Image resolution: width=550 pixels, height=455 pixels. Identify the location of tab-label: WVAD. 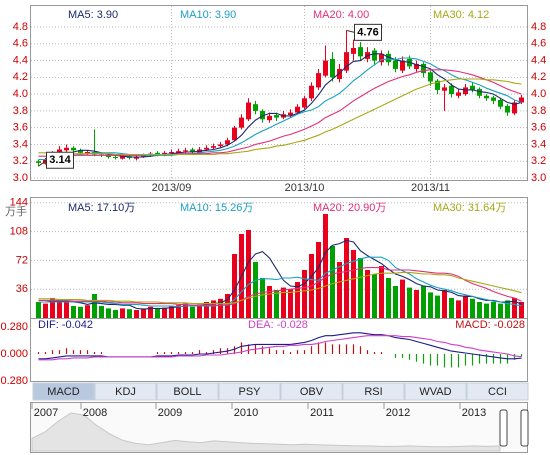
(435, 392).